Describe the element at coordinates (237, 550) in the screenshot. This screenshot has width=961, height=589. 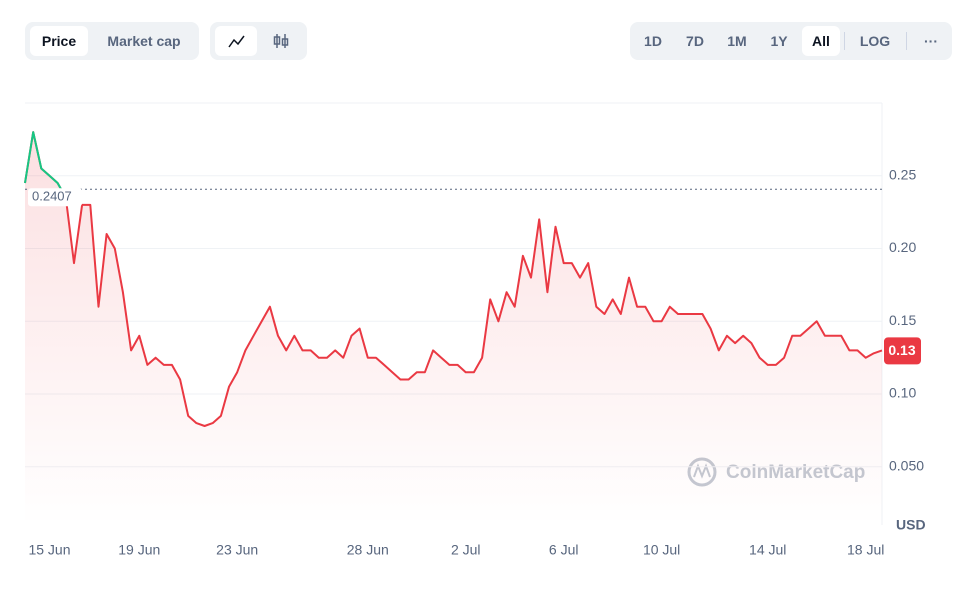
I see `x-tick-label: 23 Jun` at that location.